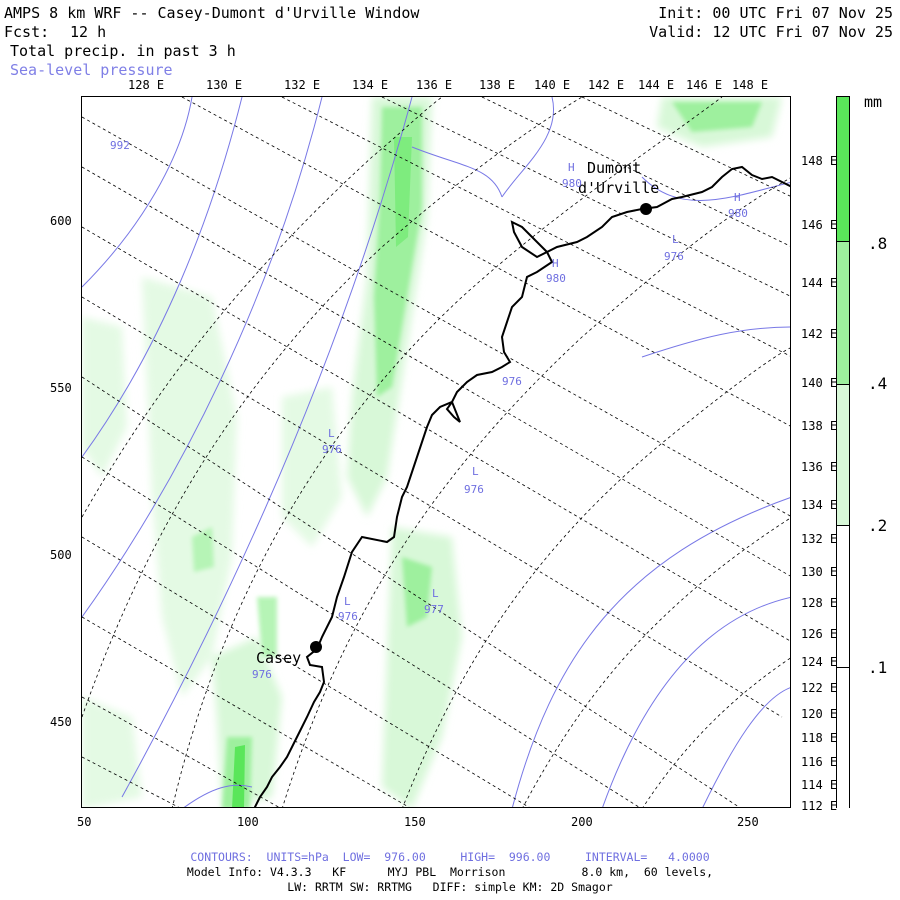 The width and height of the screenshot is (900, 900). Describe the element at coordinates (61, 388) in the screenshot. I see `left-axis-label: 550` at that location.